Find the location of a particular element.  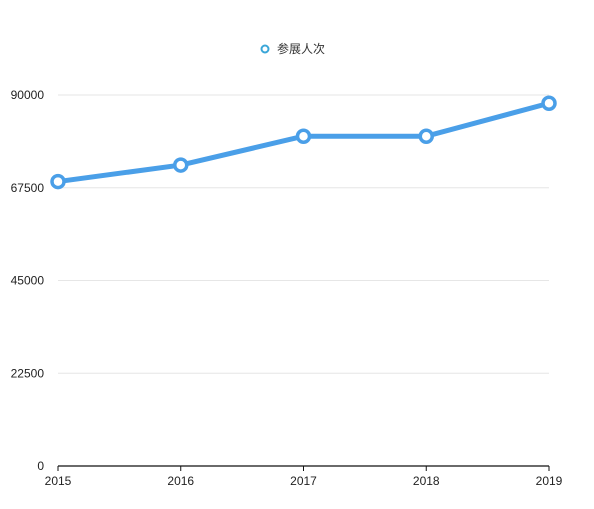

legend: 参展人次 is located at coordinates (293, 48).